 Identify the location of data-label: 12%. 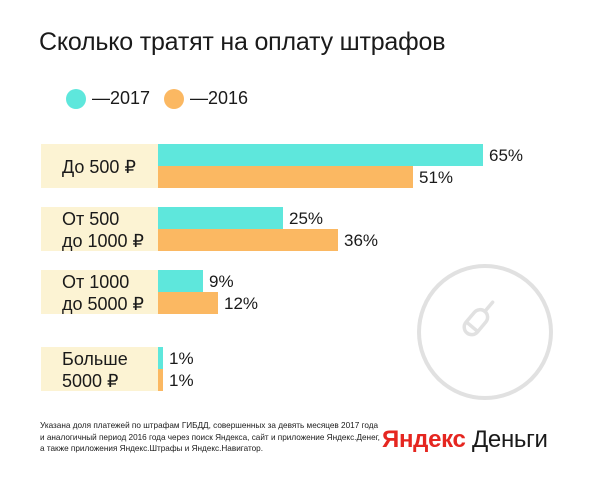
(241, 303).